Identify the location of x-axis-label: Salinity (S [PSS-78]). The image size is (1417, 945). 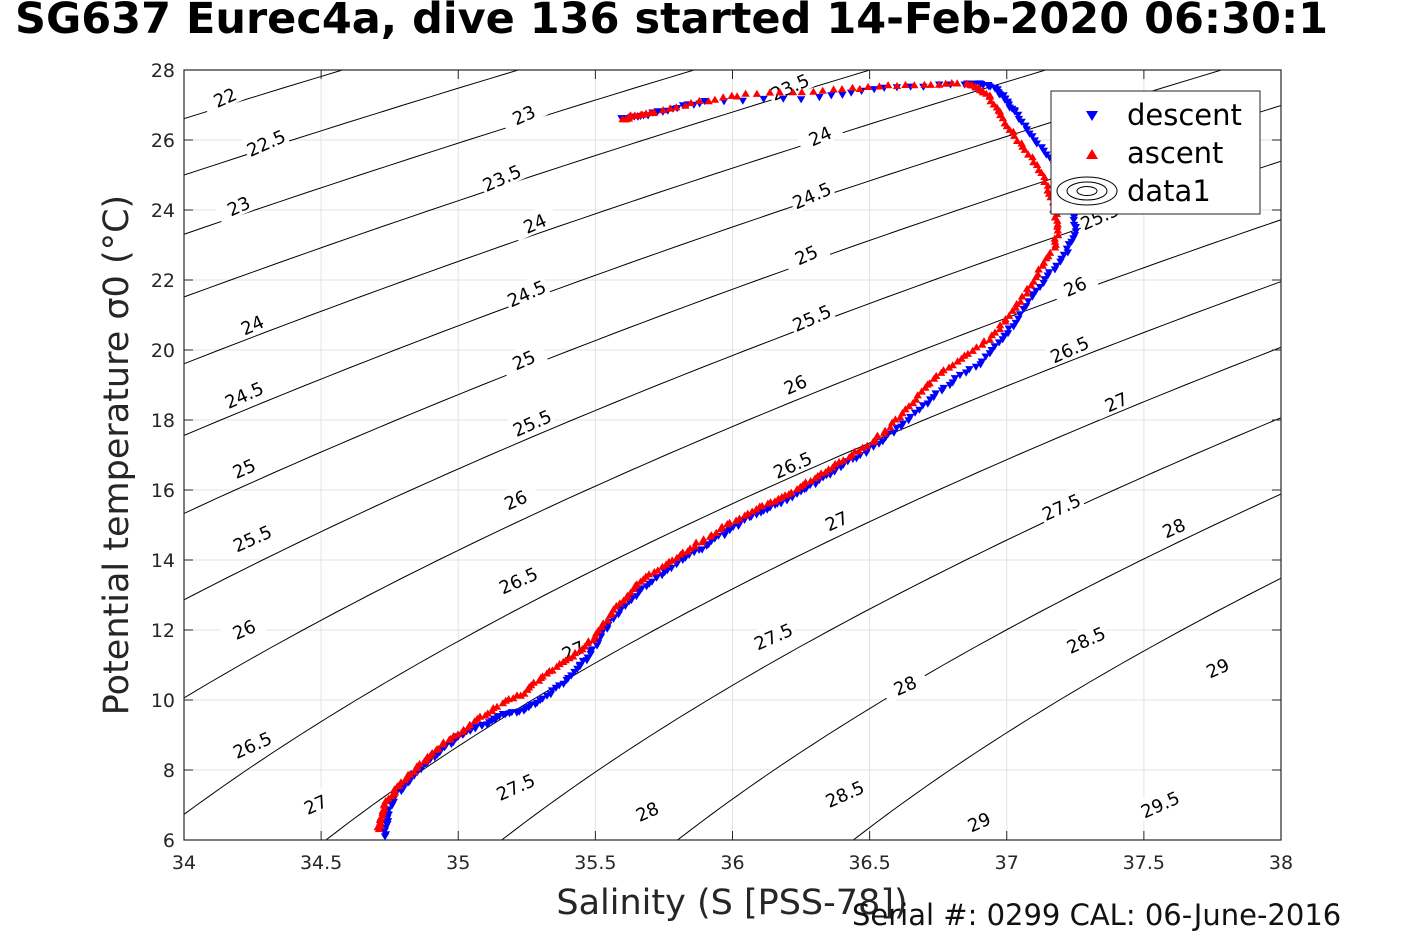
(731, 903).